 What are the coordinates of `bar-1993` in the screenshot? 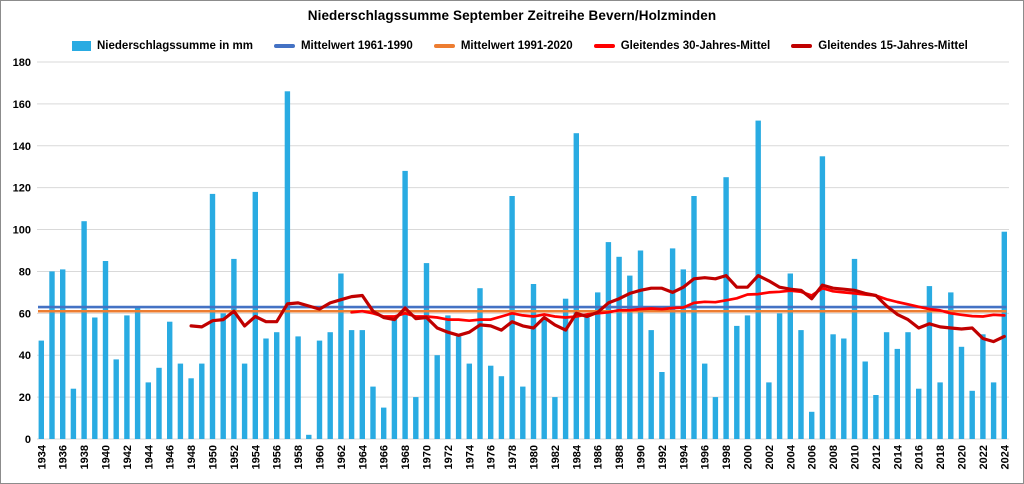 It's located at (672, 343).